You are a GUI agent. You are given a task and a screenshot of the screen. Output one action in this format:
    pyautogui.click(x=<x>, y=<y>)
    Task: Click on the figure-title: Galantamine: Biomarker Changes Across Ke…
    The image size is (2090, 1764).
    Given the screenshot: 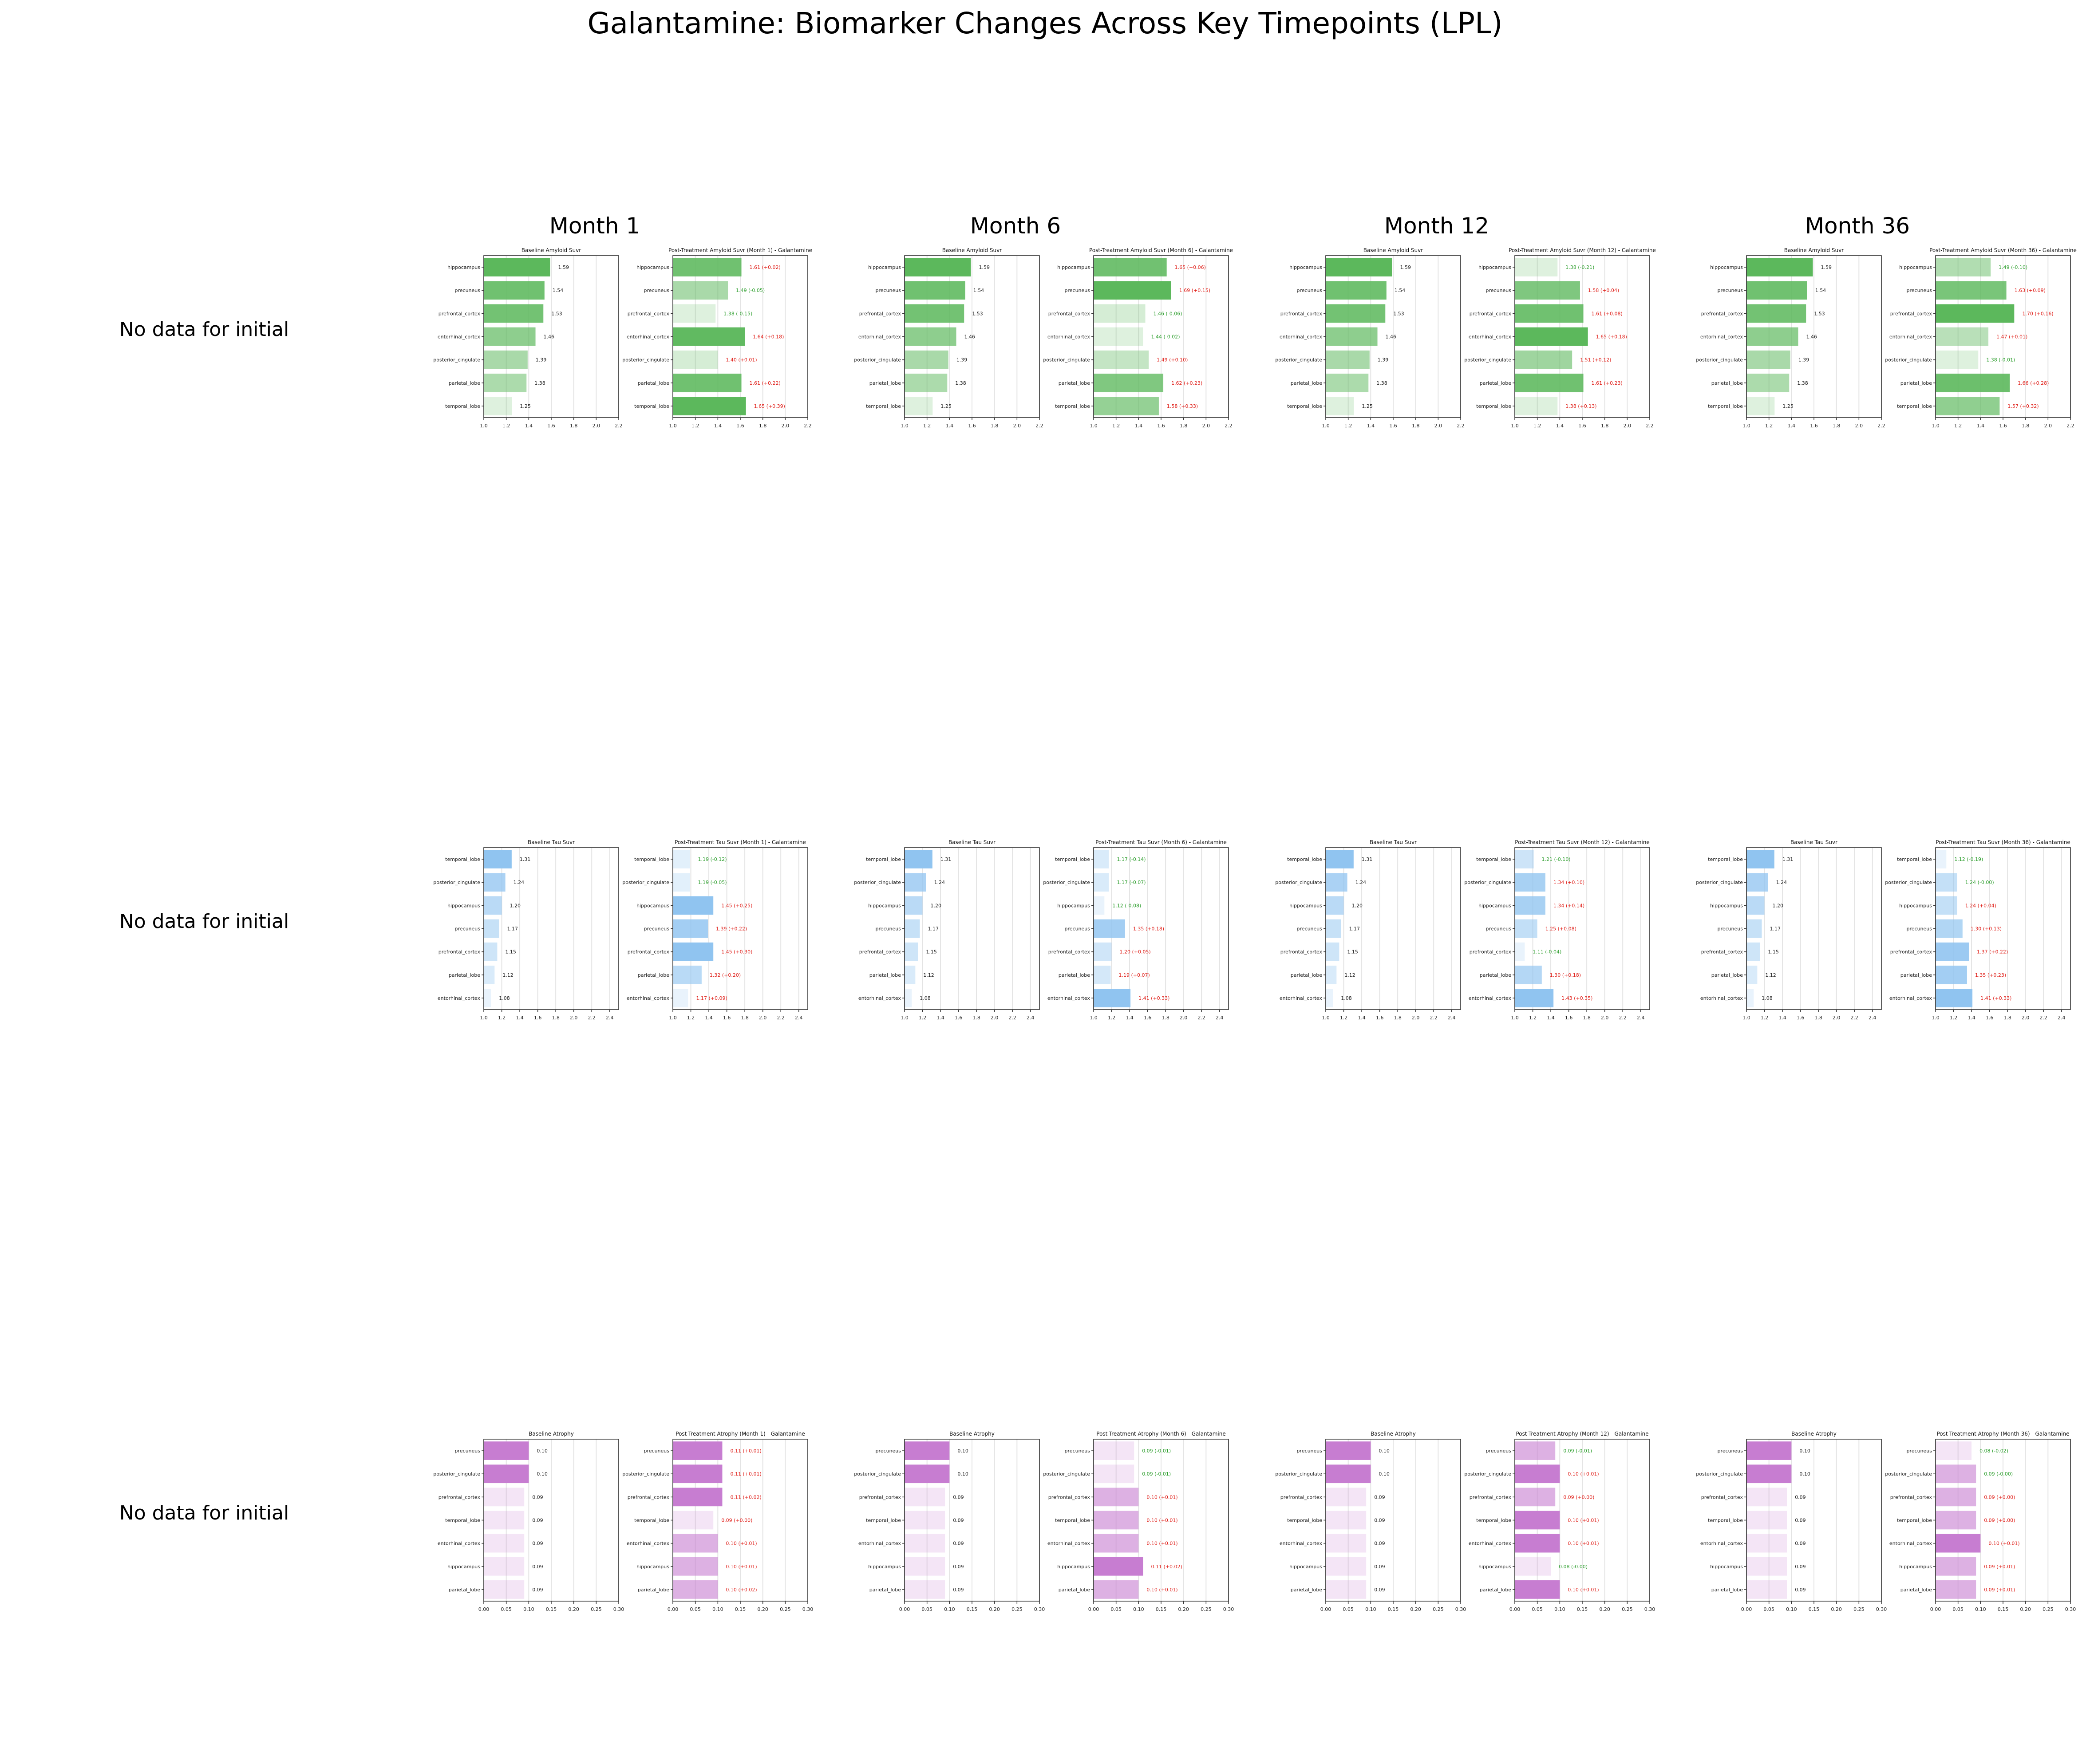 What is the action you would take?
    pyautogui.click(x=1045, y=23)
    